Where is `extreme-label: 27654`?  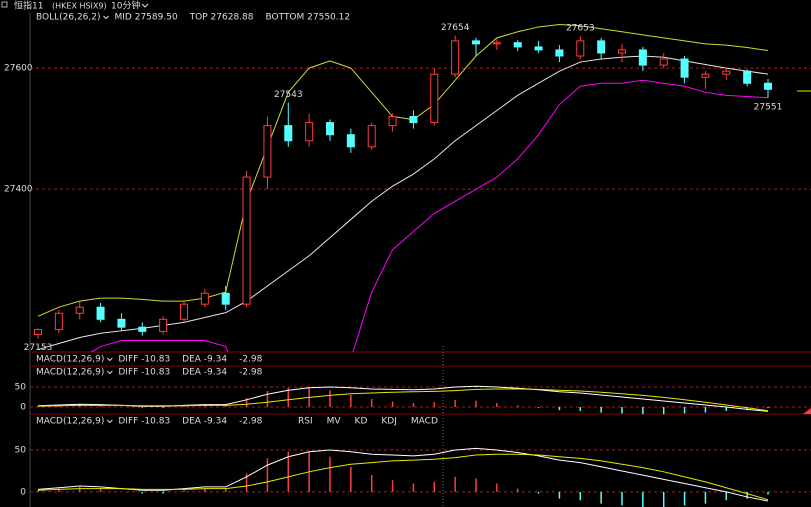 extreme-label: 27654 is located at coordinates (455, 28).